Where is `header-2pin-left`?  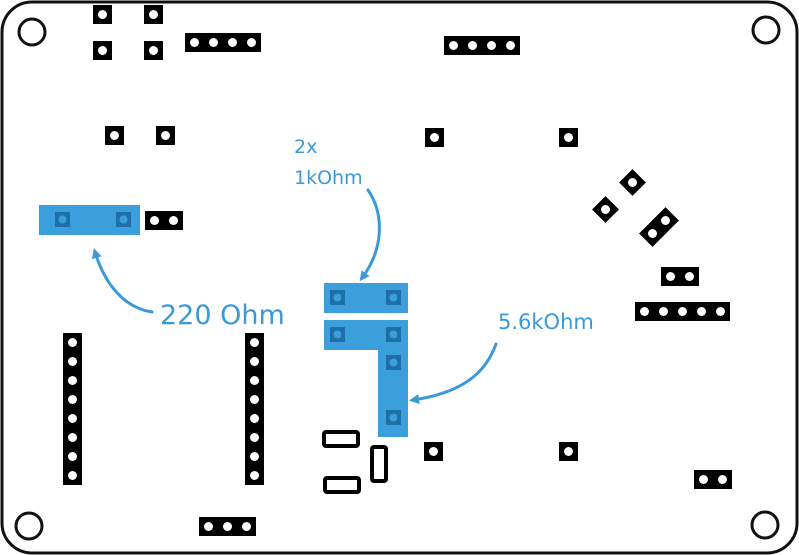 header-2pin-left is located at coordinates (164, 220).